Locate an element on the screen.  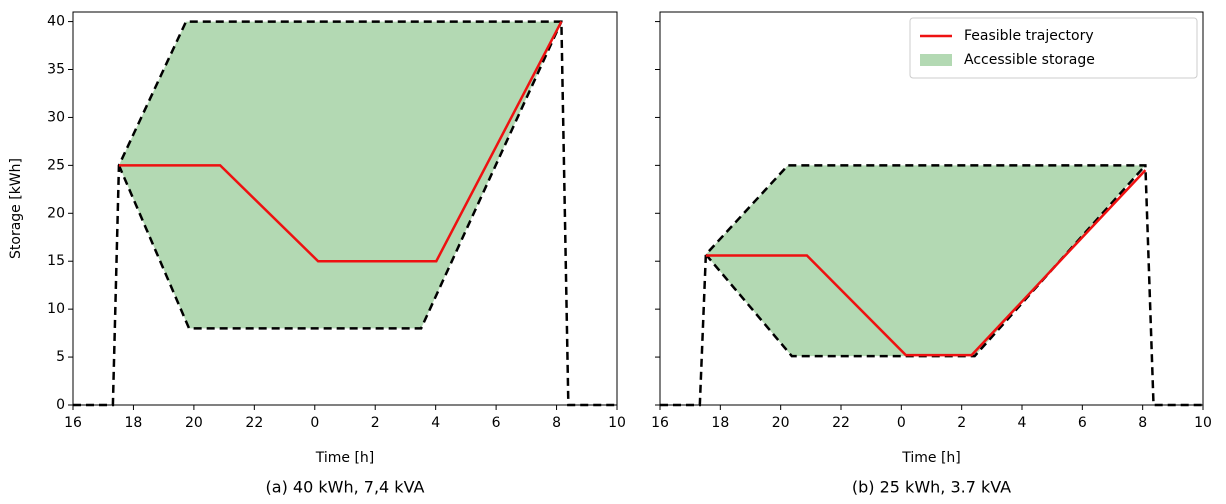
legend-box is located at coordinates (1053, 48).